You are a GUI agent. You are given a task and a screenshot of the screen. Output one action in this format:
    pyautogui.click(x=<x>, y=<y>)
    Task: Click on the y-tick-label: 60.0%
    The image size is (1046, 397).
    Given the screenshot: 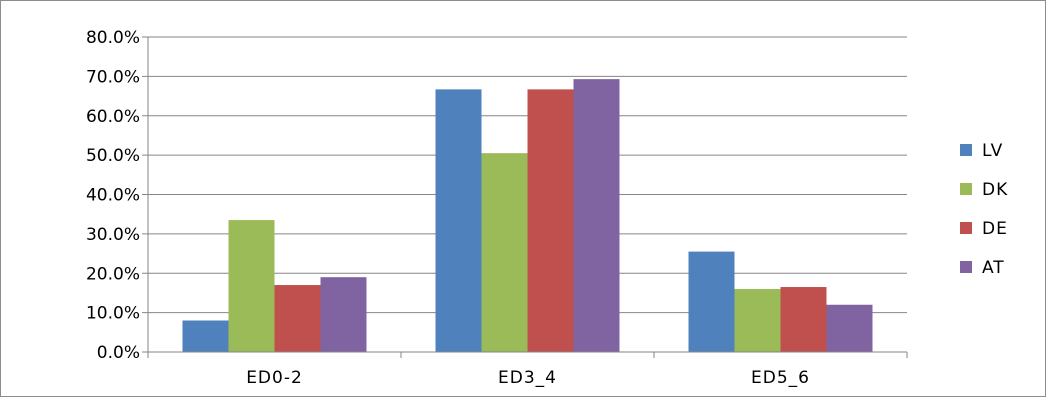 What is the action you would take?
    pyautogui.click(x=113, y=117)
    